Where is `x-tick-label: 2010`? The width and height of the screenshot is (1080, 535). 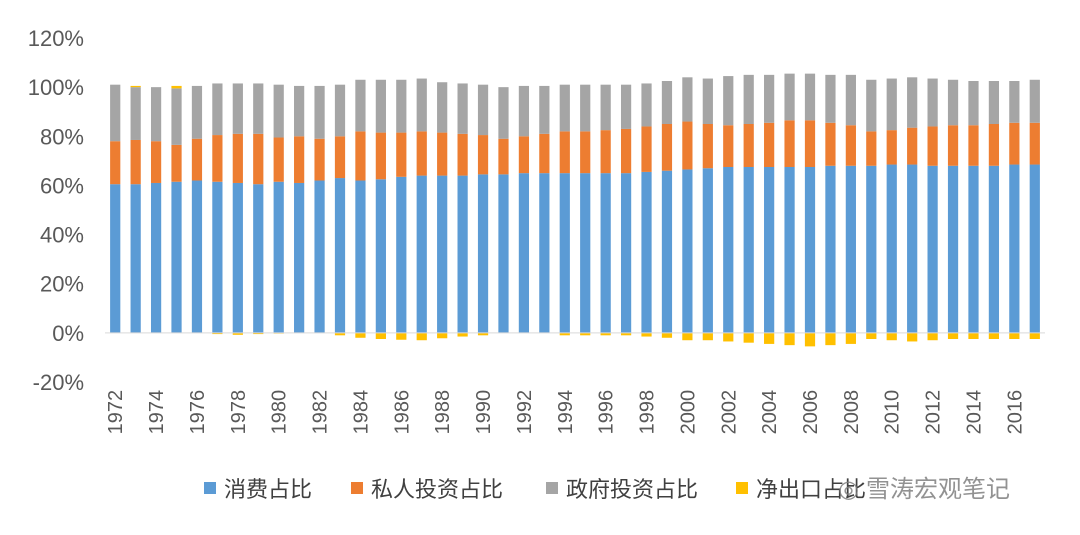
x-tick-label: 2010 is located at coordinates (893, 412).